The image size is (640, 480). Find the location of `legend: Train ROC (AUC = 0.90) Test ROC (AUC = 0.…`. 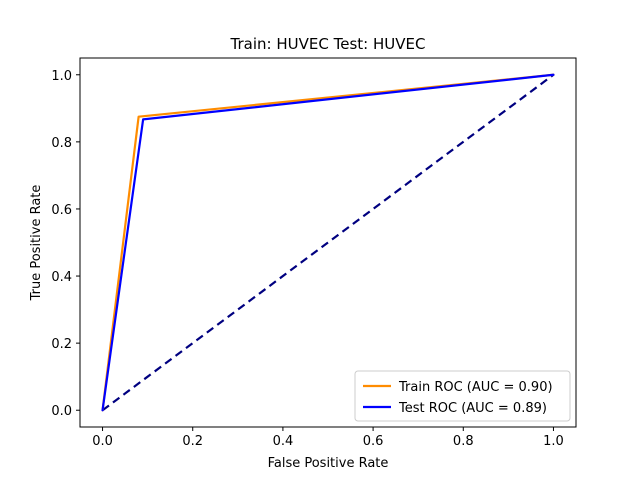

legend: Train ROC (AUC = 0.90) Test ROC (AUC = 0.… is located at coordinates (462, 396).